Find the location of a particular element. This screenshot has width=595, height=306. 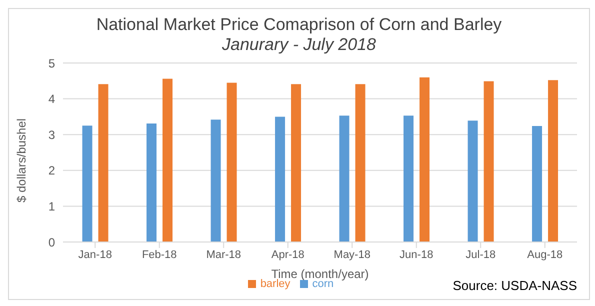

x-tick-label: Mar-18 is located at coordinates (224, 254).